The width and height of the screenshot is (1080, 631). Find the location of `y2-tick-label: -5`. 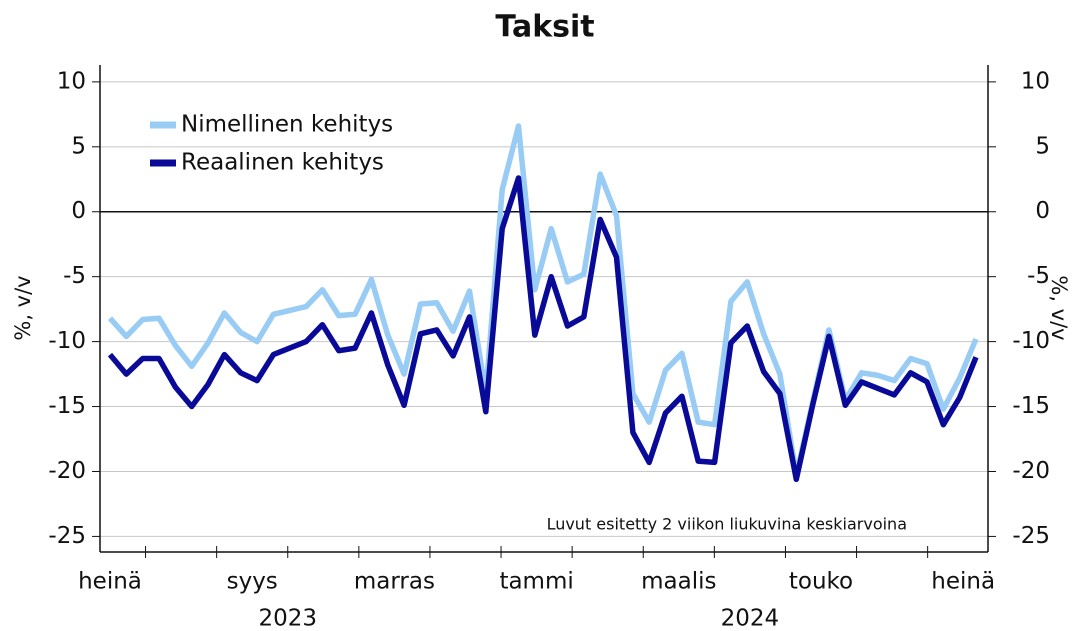

y2-tick-label: -5 is located at coordinates (1038, 276).